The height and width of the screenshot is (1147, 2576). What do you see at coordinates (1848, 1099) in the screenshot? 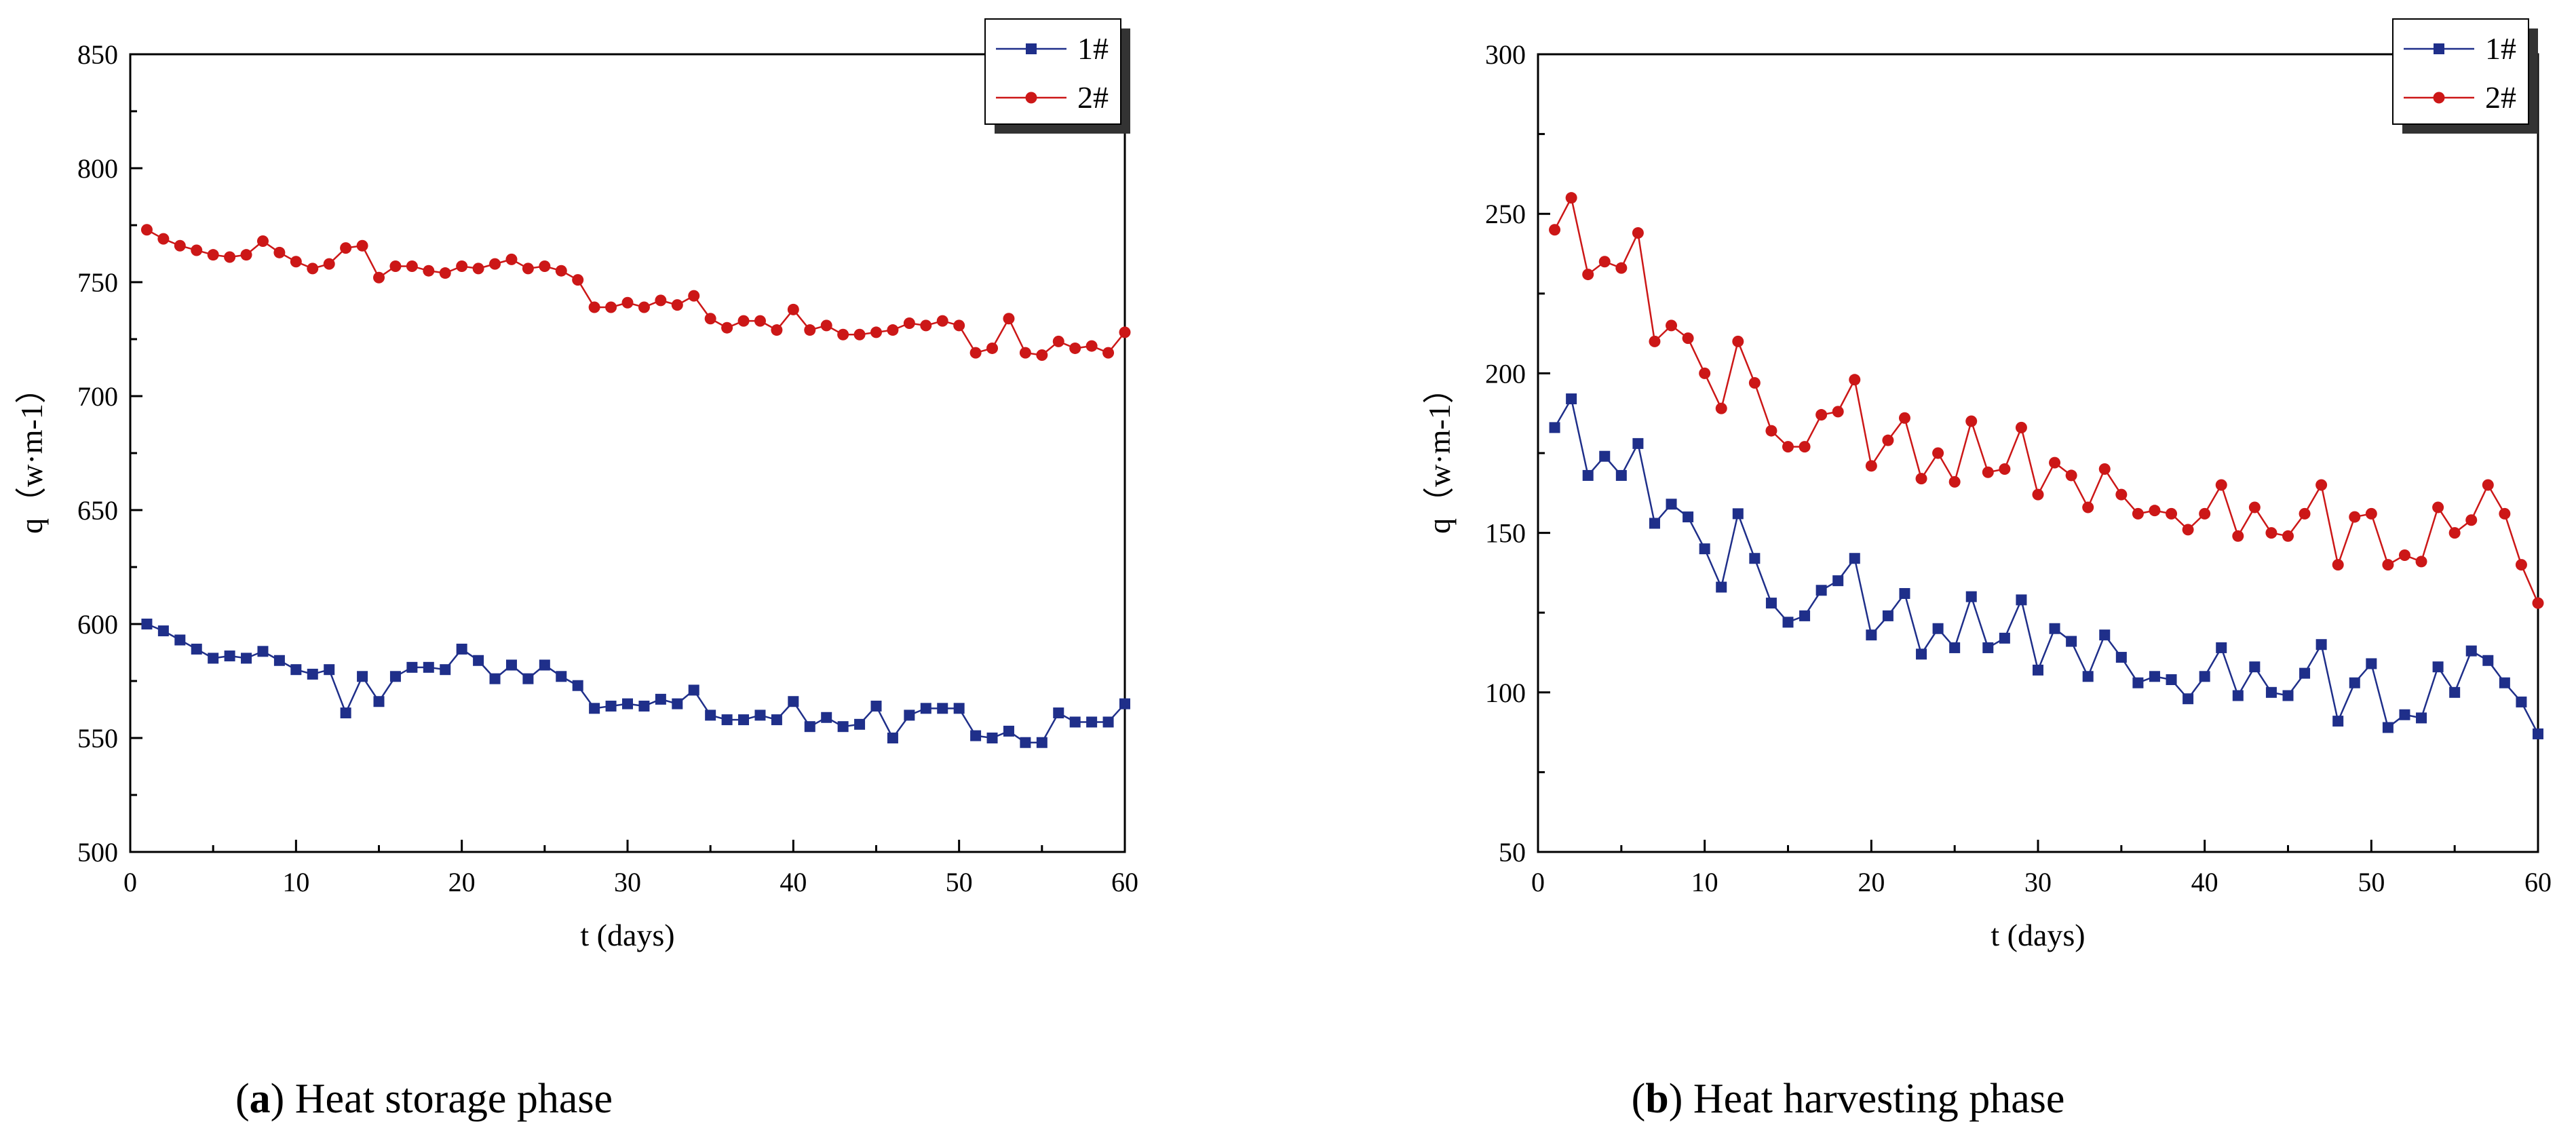
I see `caption-b: (b) Heat harvesting phase` at bounding box center [1848, 1099].